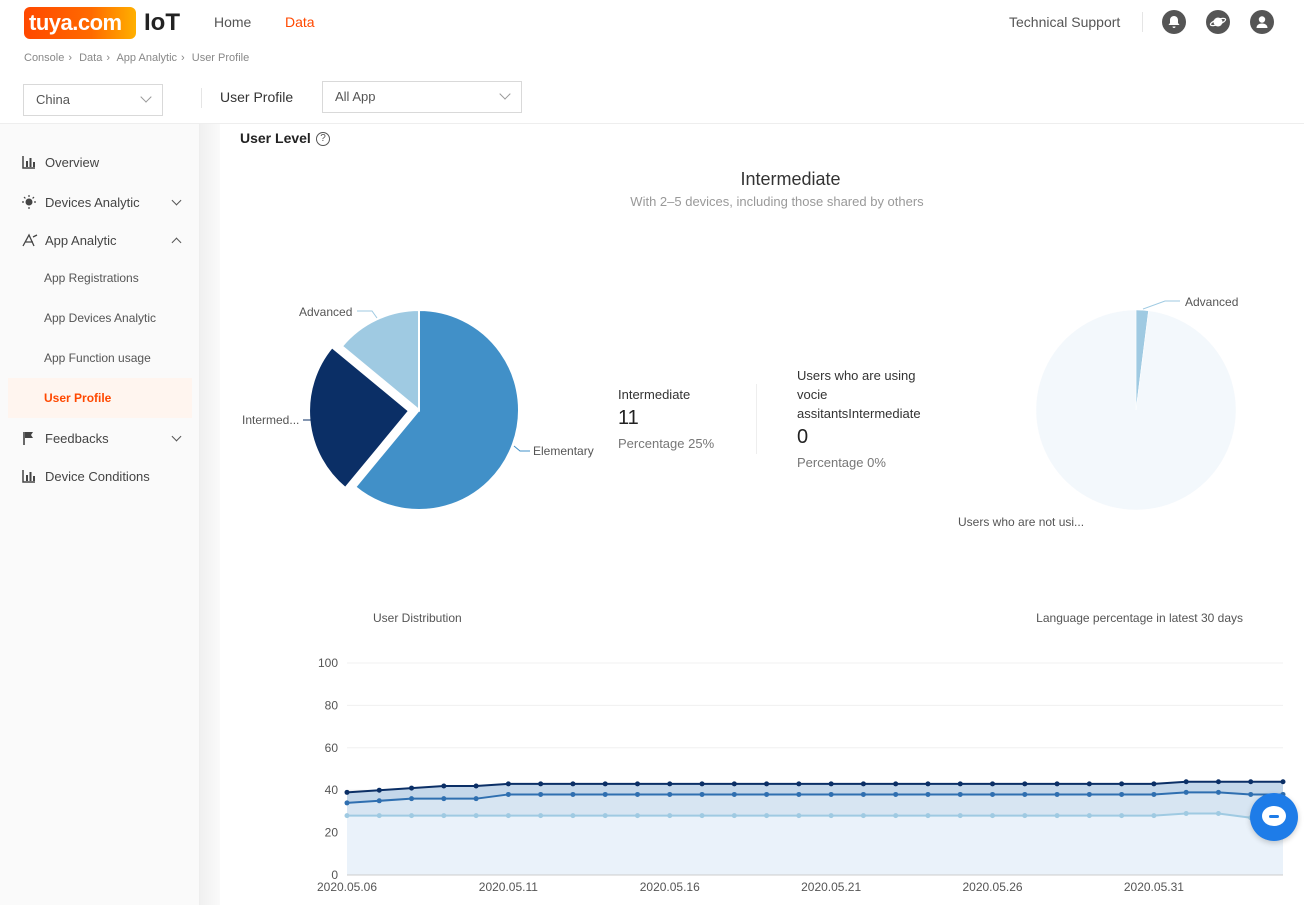  What do you see at coordinates (93, 100) in the screenshot?
I see `region-select: China` at bounding box center [93, 100].